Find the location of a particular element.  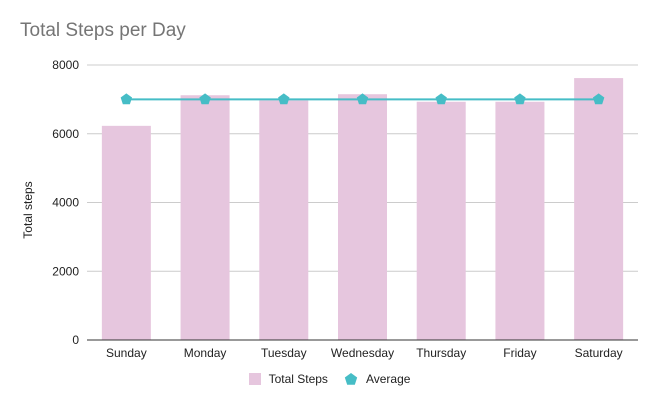

legend-swatch-total-steps is located at coordinates (254, 379).